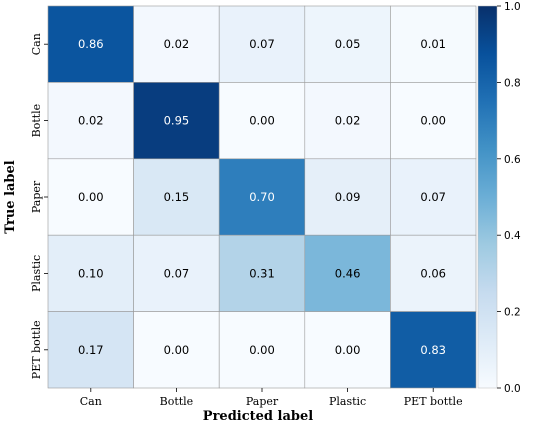  I want to click on y-axis-title: True label, so click(10, 197).